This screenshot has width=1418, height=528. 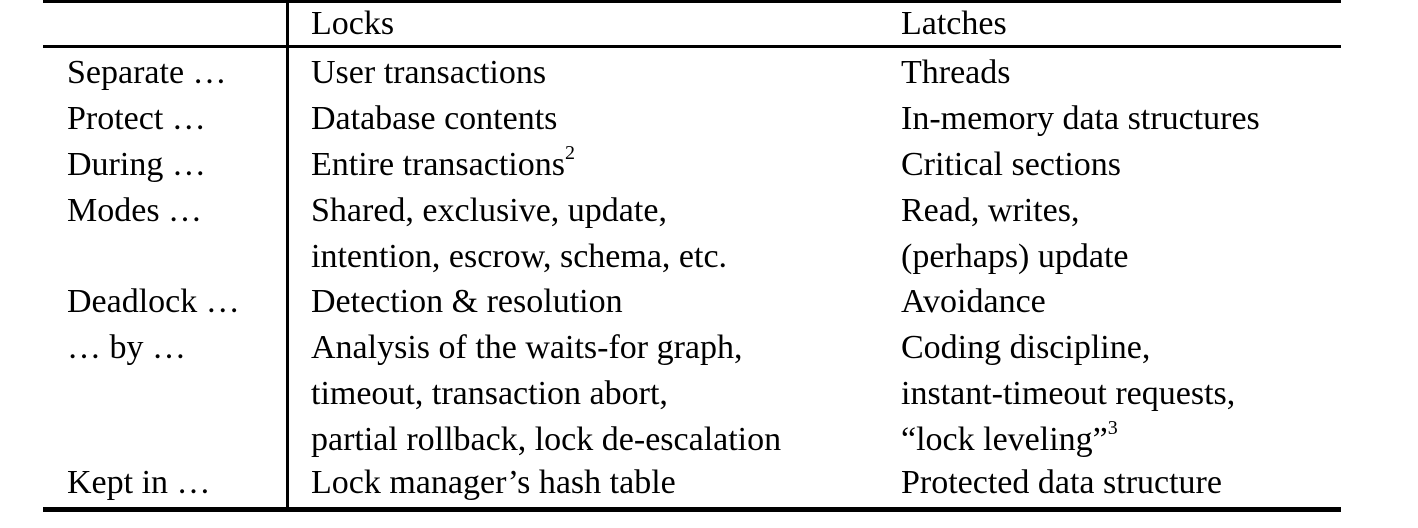 What do you see at coordinates (569, 152) in the screenshot?
I see `footnote-marker-2: 2` at bounding box center [569, 152].